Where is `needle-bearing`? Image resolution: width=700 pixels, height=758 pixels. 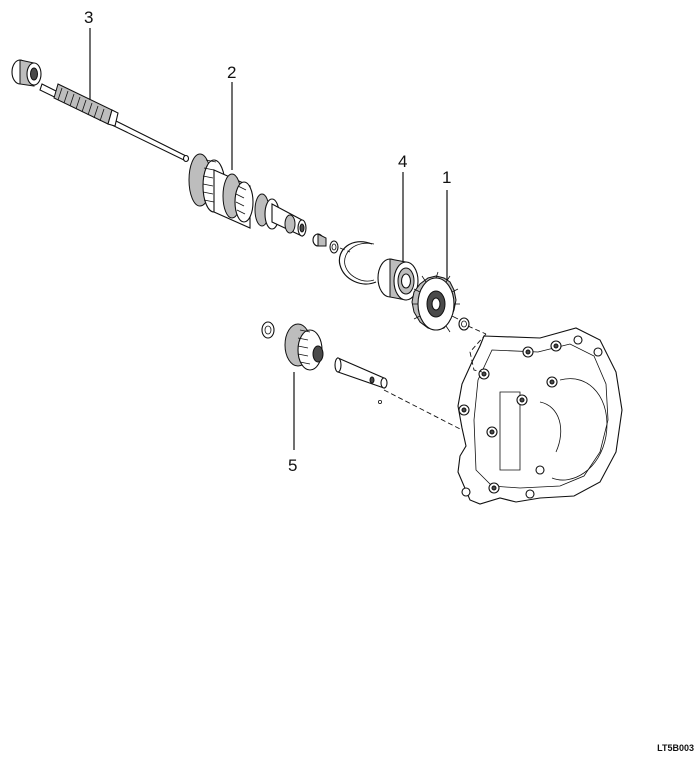
needle-bearing is located at coordinates (26, 73).